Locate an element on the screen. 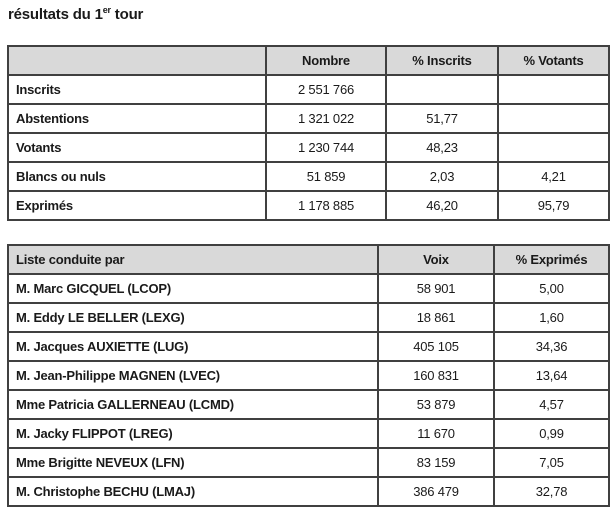  row-label: Votants is located at coordinates (137, 147).